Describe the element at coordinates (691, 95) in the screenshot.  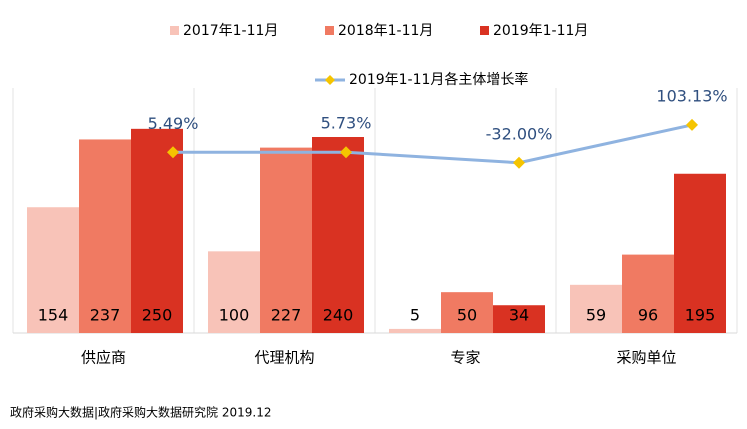
I see `growth-value-label: 103.13%` at that location.